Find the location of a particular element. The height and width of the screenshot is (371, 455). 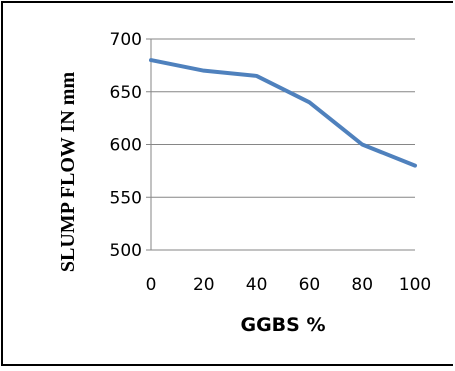

x-tick-label: 100 is located at coordinates (415, 285).